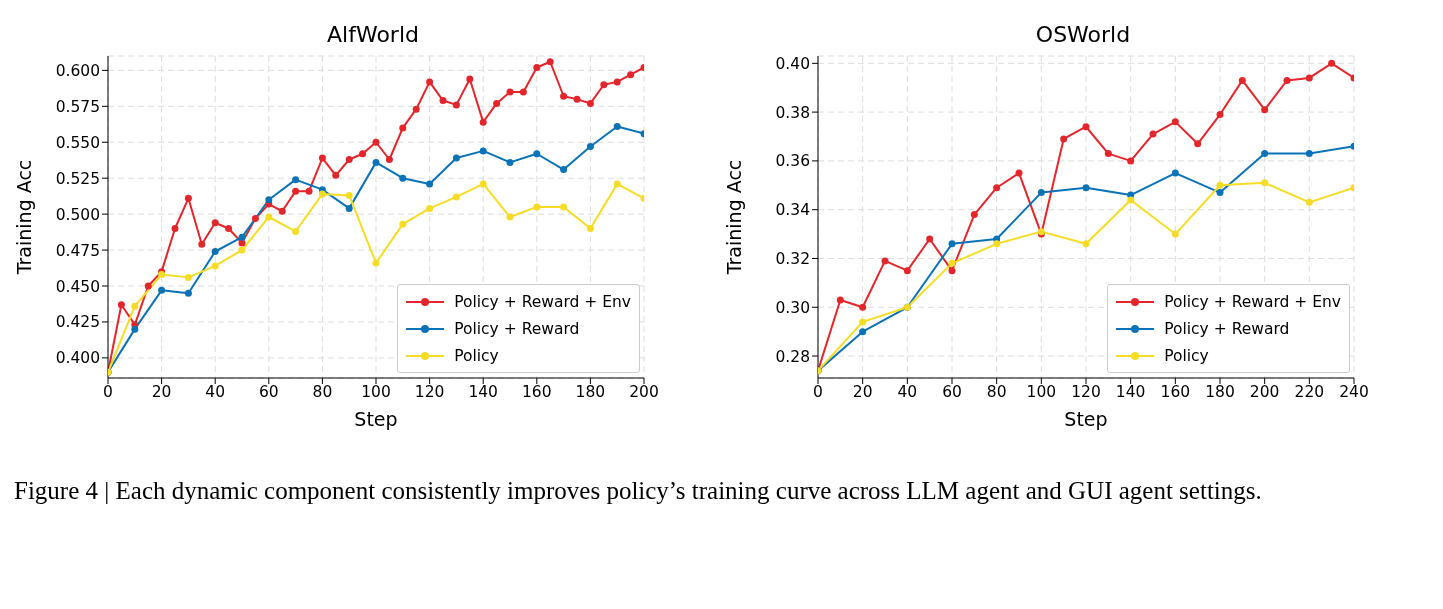 The height and width of the screenshot is (609, 1443). Describe the element at coordinates (77, 142) in the screenshot. I see `y-tick-label: 0.550` at that location.